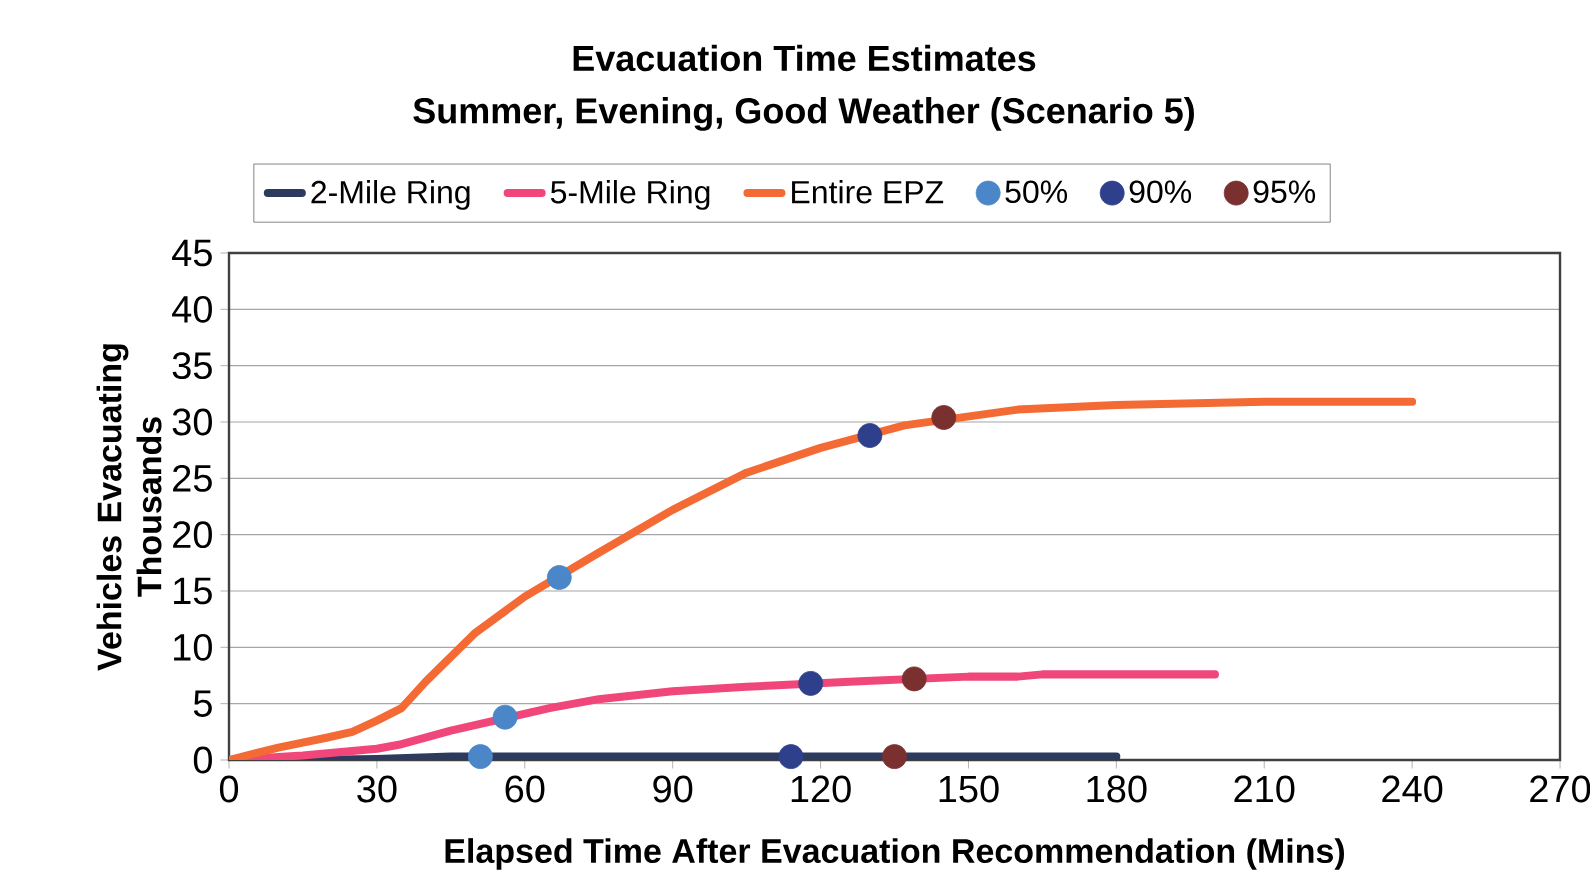 The image size is (1590, 890). I want to click on y-tick-label: 20, so click(192, 535).